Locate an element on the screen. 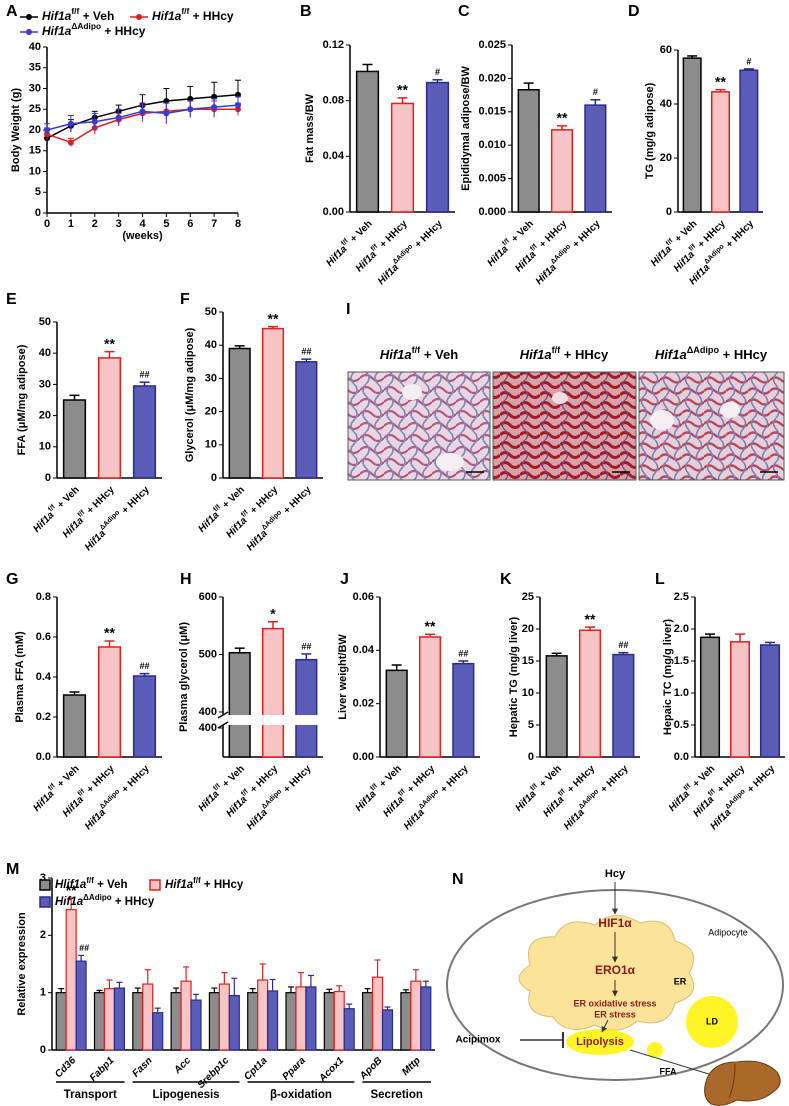 Image resolution: width=789 pixels, height=1106 pixels. y-tick-label: 0.025 is located at coordinates (492, 45).